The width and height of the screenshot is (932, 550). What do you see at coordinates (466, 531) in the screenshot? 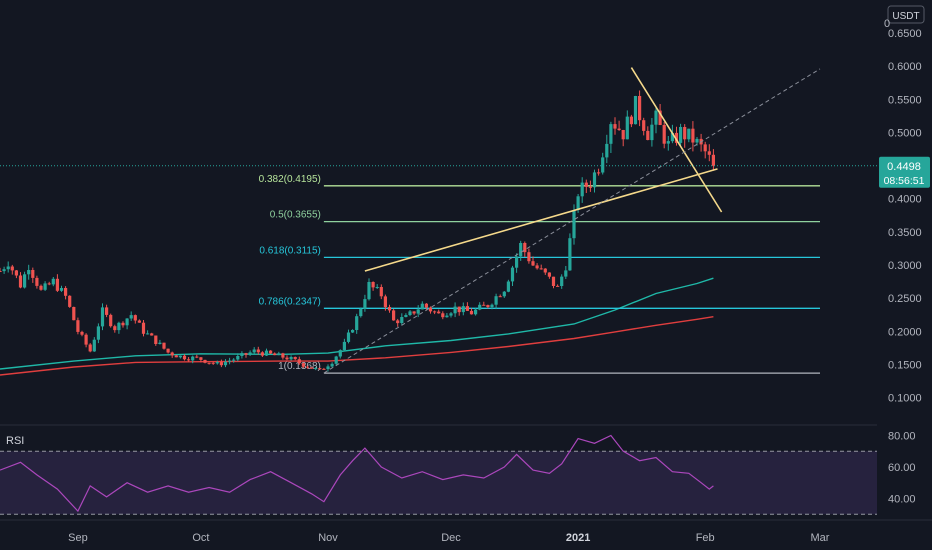
I see `time-axis: Sep Oct Nov Dec 2021 Feb Mar` at bounding box center [466, 531].